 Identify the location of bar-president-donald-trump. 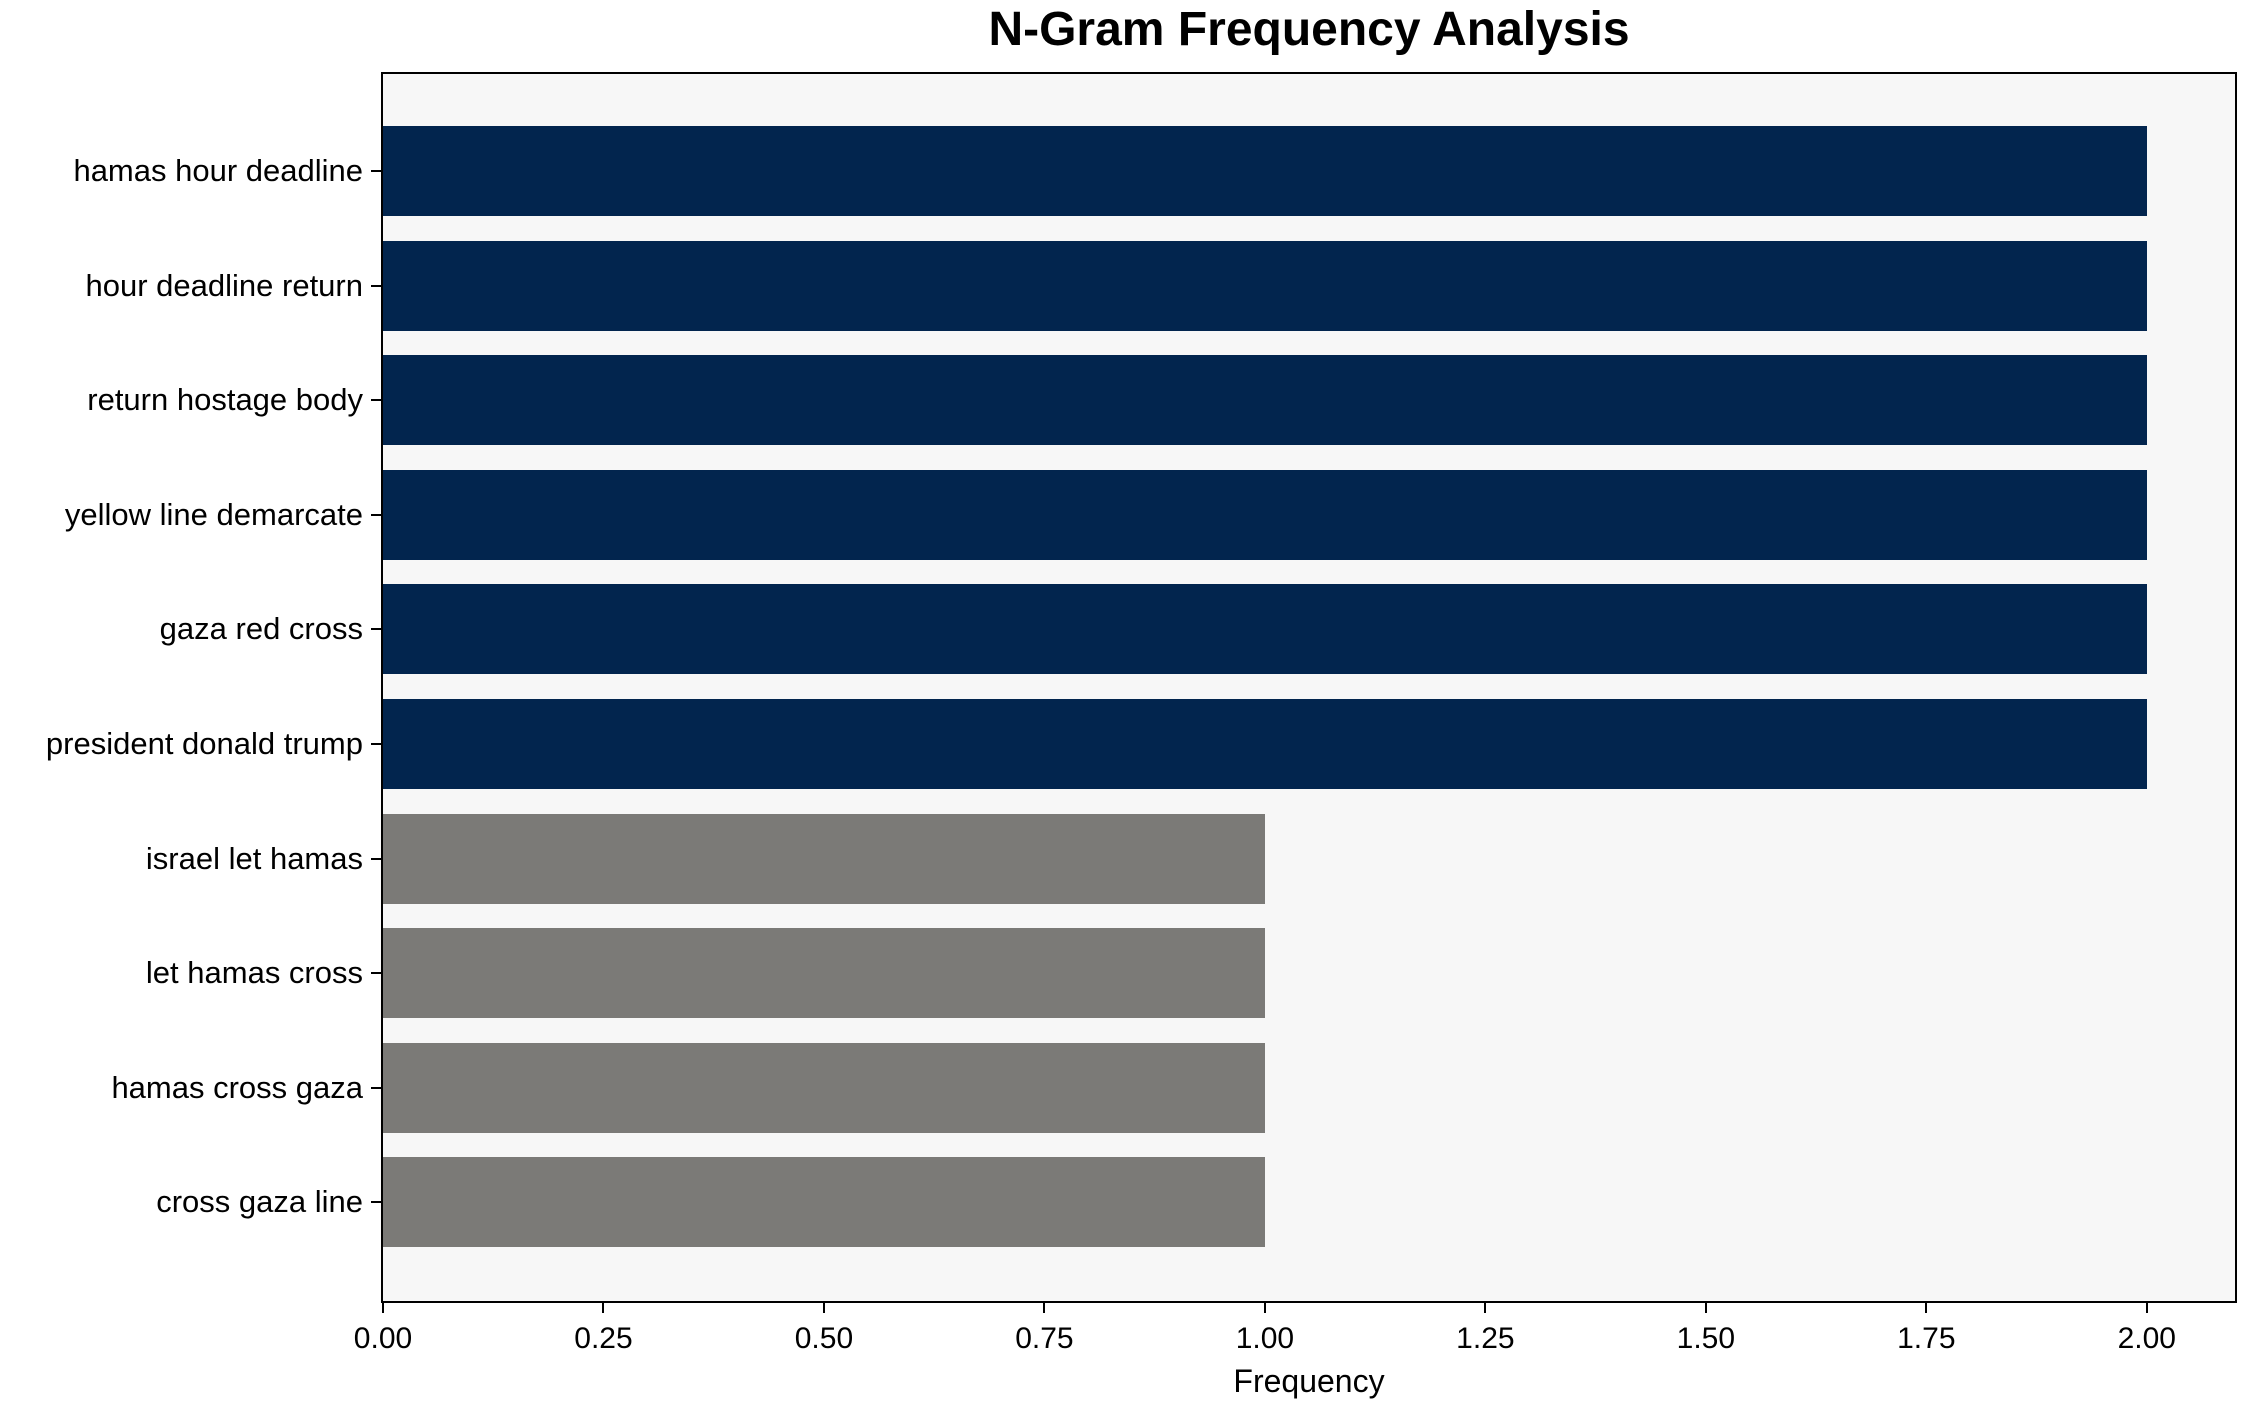
(1265, 744).